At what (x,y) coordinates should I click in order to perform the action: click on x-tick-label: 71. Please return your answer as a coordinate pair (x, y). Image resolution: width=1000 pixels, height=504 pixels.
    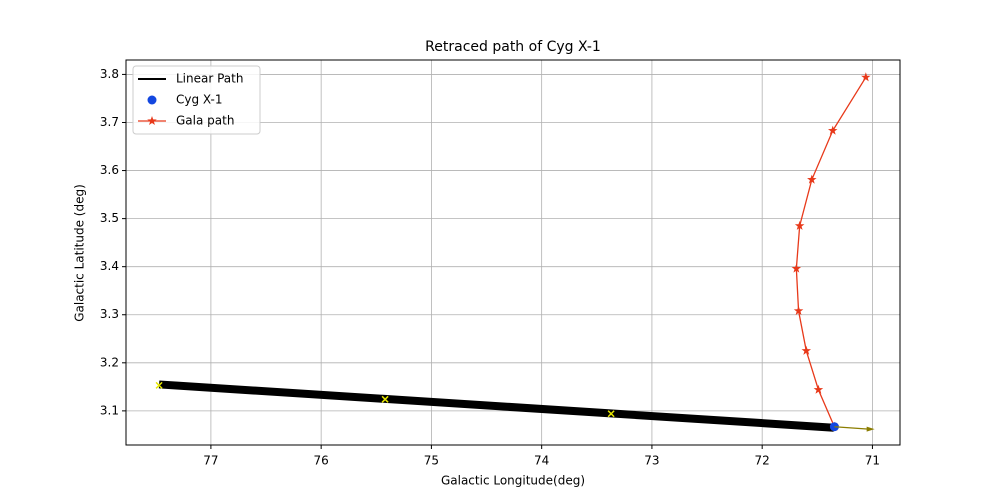
    Looking at the image, I should click on (872, 461).